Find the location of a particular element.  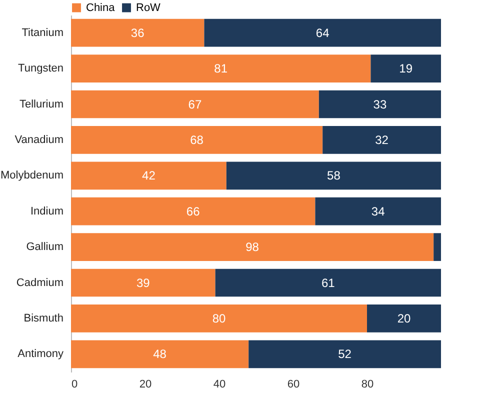

x-tick-label: 40 is located at coordinates (219, 384).